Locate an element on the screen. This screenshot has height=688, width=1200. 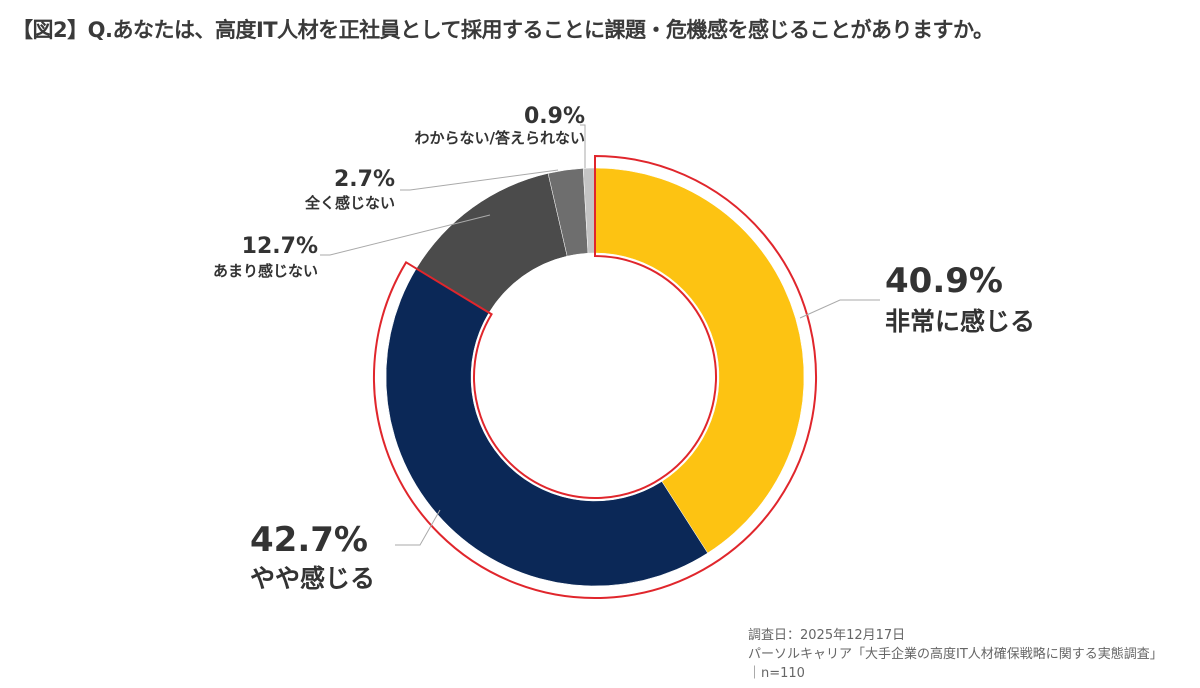
data-label-value-4: 2.7% is located at coordinates (364, 179).